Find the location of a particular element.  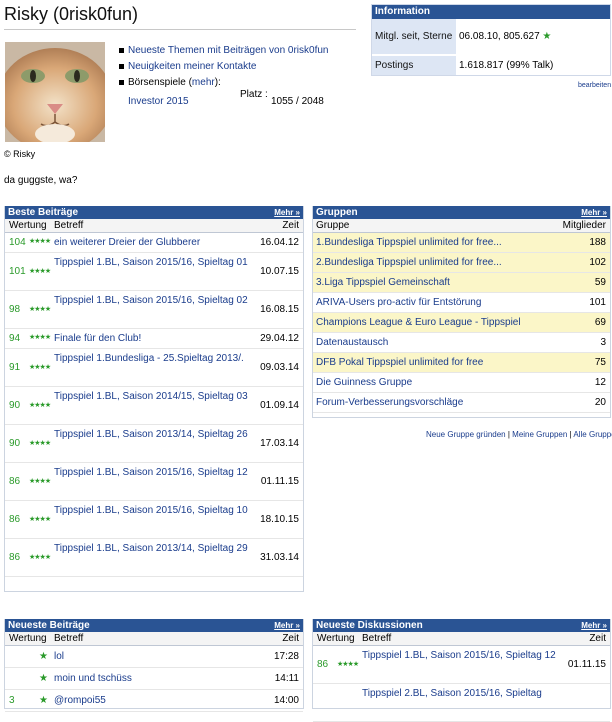

latest-posts-title: Neueste Beiträge is located at coordinates (49, 625).